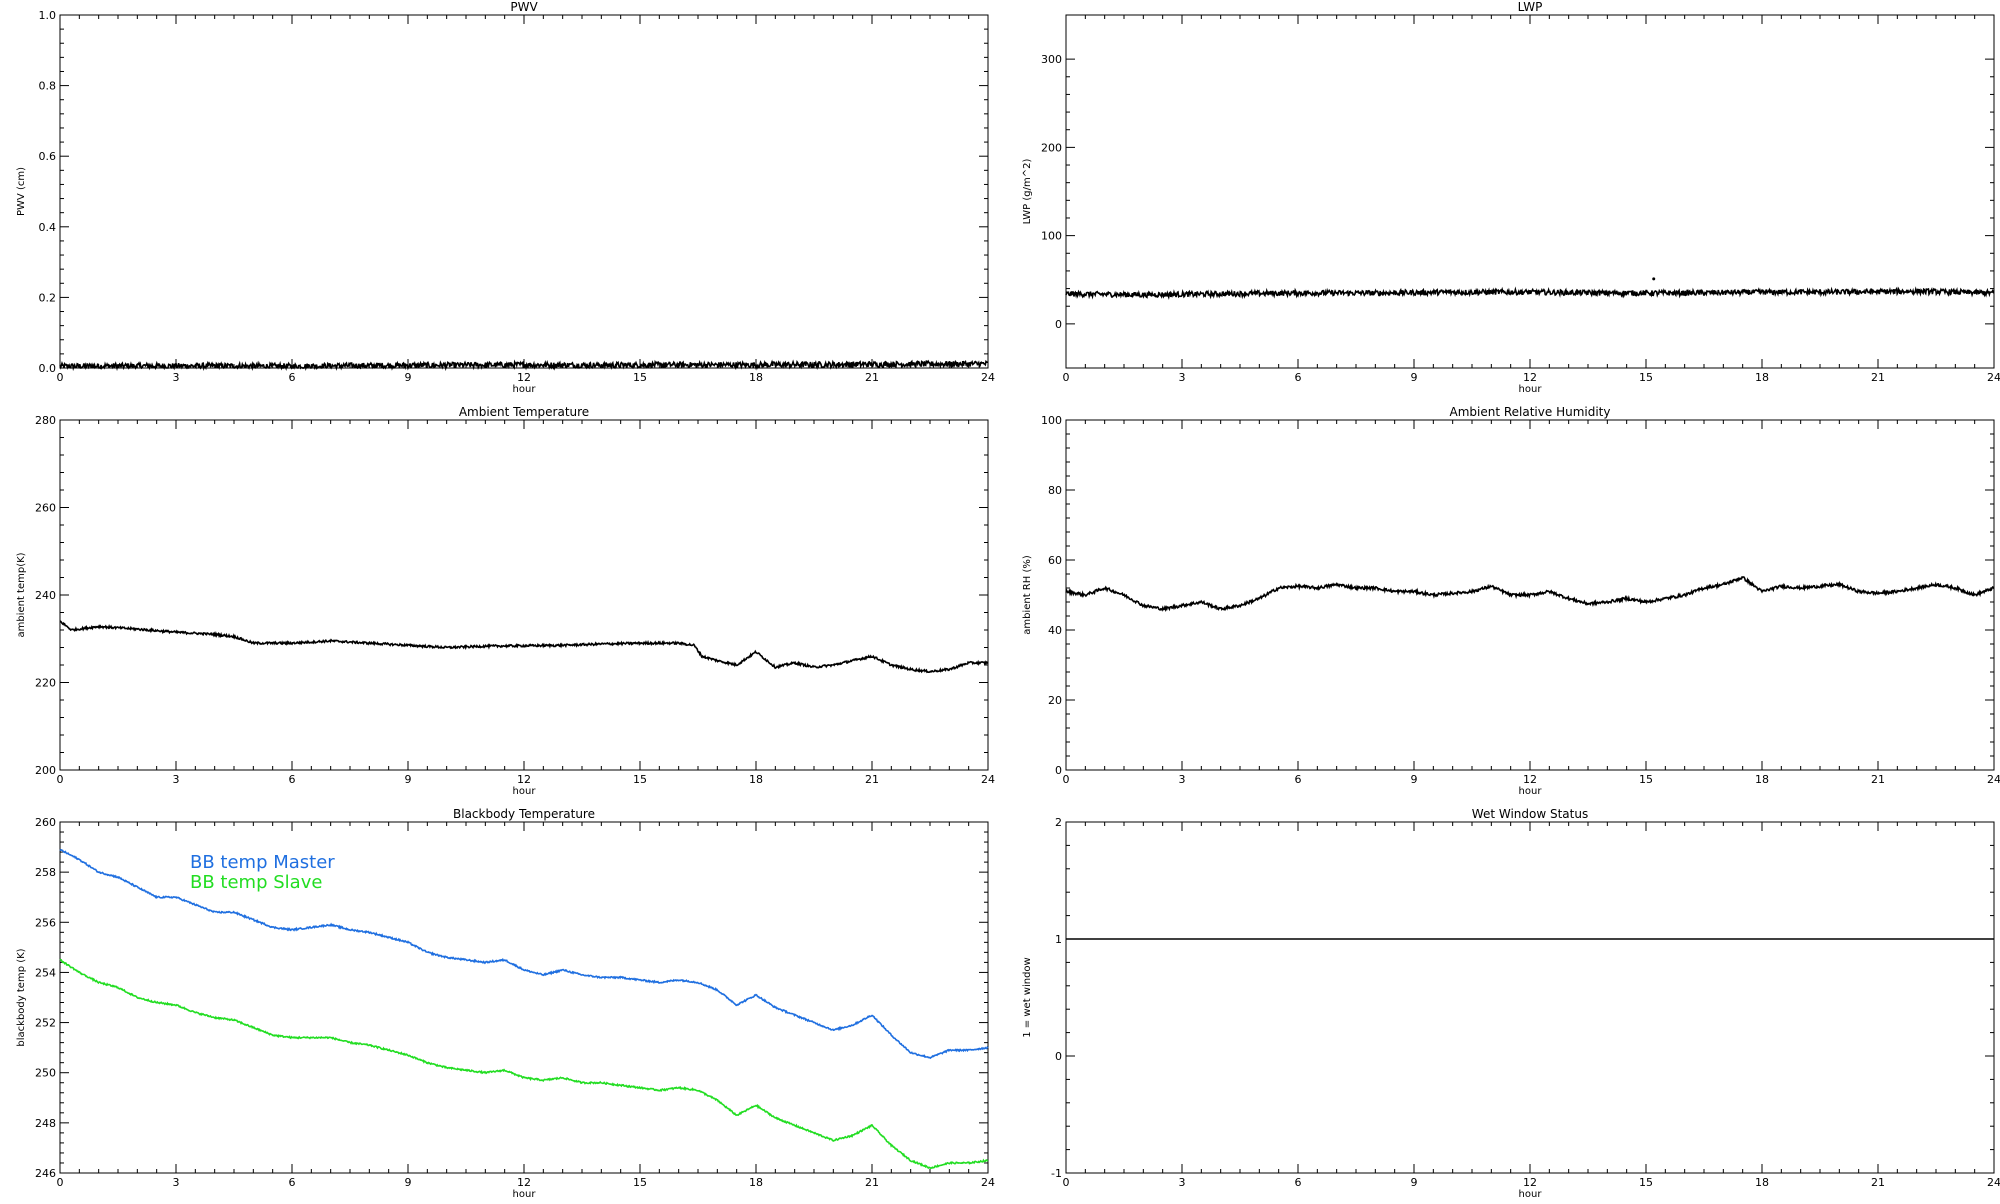 This screenshot has height=1204, width=2000. I want to click on y-axis-label: ambient temp(K), so click(21, 594).